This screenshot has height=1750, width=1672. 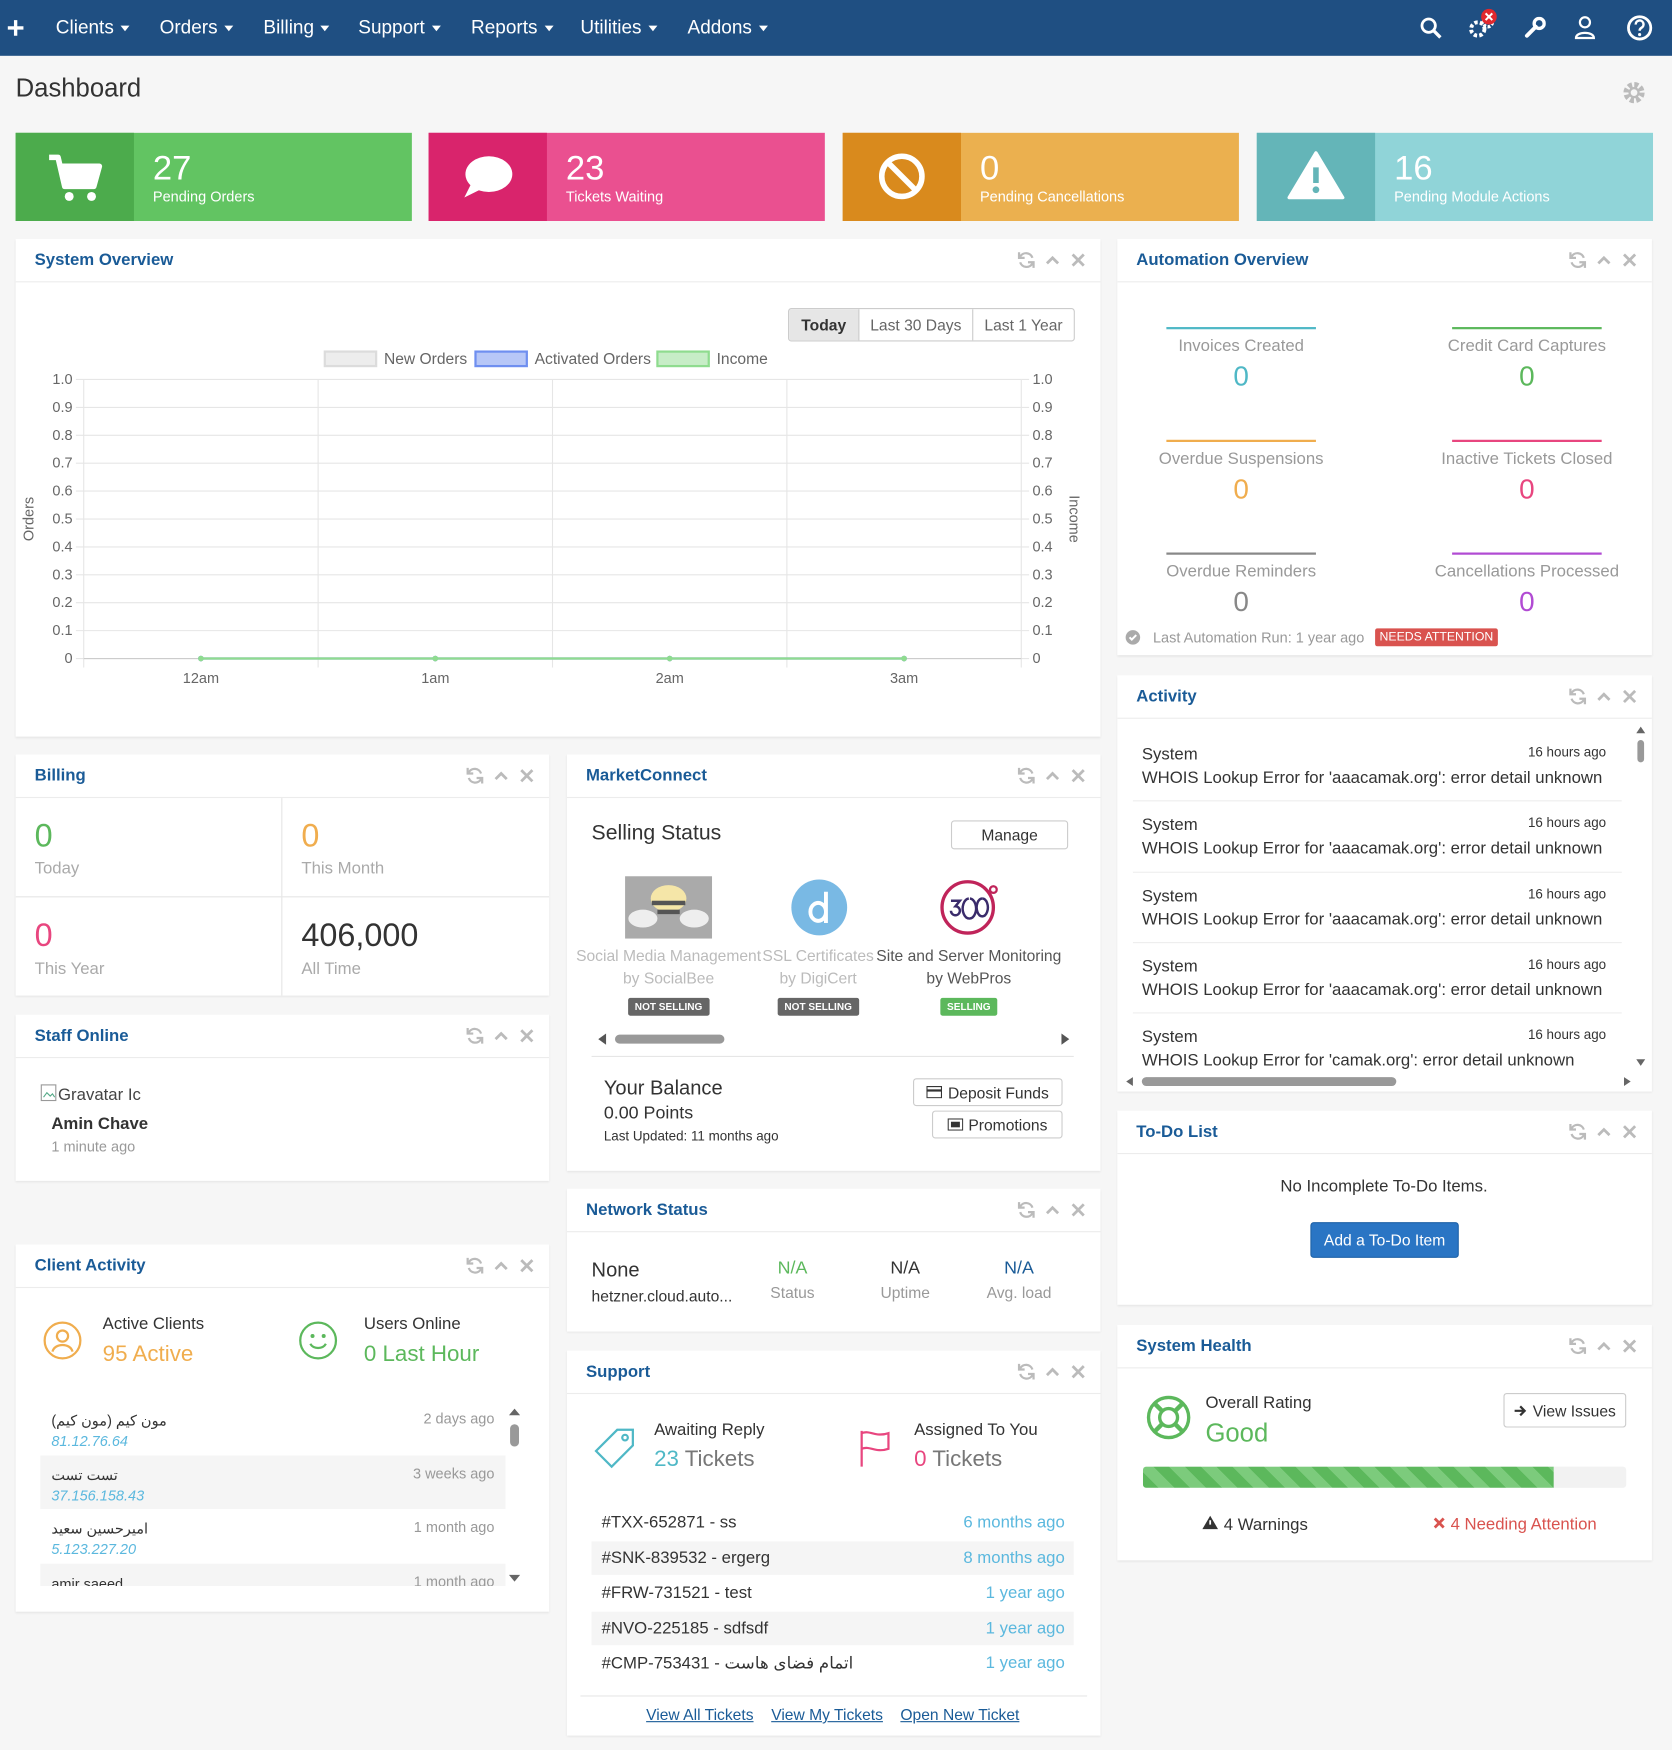 What do you see at coordinates (93, 28) in the screenshot?
I see `nav-item: Clients` at bounding box center [93, 28].